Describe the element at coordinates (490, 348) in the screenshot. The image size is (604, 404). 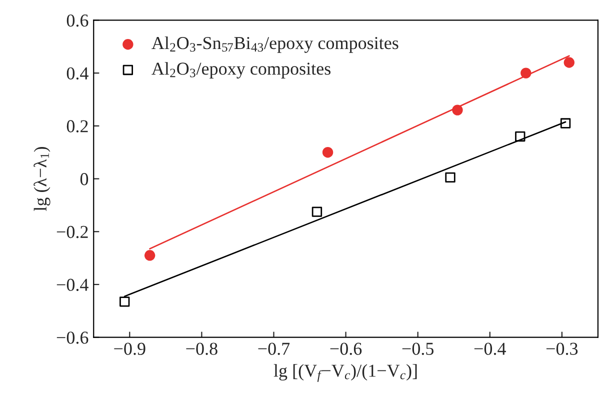
I see `x-tick-label: −0.4` at that location.